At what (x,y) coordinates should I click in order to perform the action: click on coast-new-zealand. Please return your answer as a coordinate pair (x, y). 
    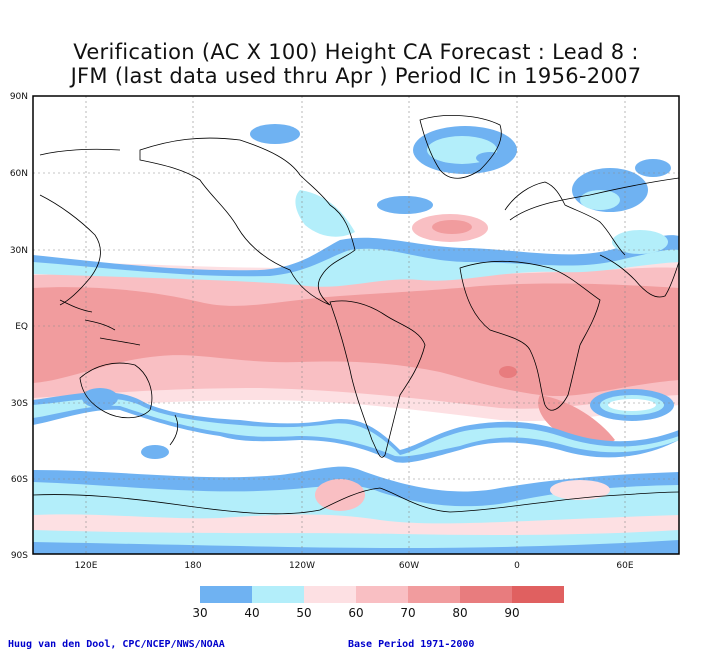
    Looking at the image, I should click on (174, 430).